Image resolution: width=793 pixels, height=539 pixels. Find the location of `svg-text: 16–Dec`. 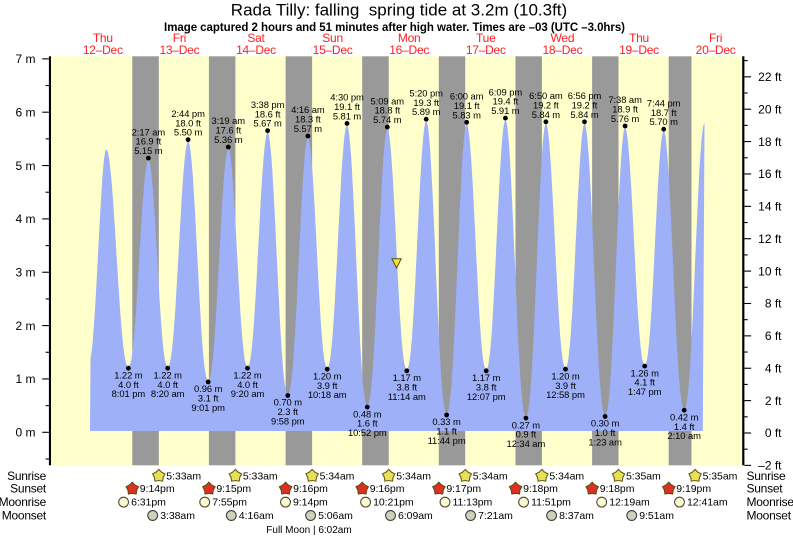

svg-text: 16–Dec is located at coordinates (409, 50).